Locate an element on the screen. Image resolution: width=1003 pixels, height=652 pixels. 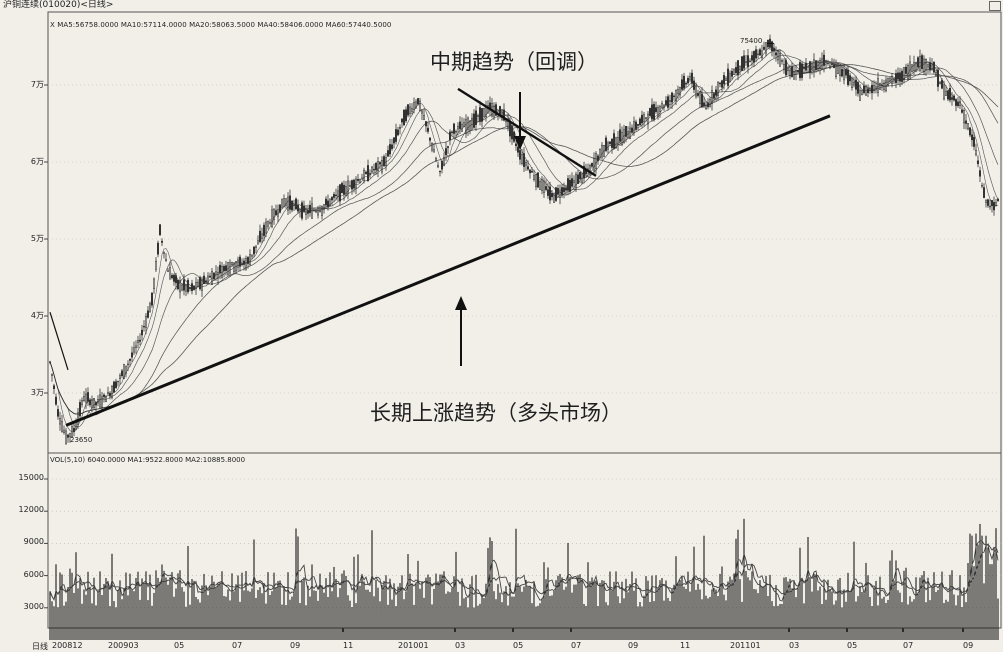
volume-tick-label: 6000 is located at coordinates (33, 574).